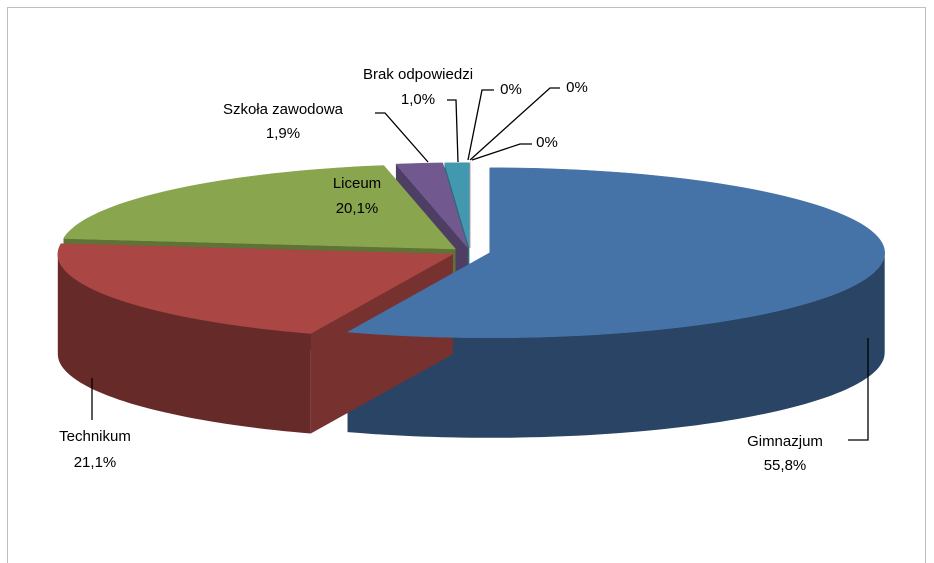  What do you see at coordinates (283, 133) in the screenshot?
I see `value-label: 1,9%` at bounding box center [283, 133].